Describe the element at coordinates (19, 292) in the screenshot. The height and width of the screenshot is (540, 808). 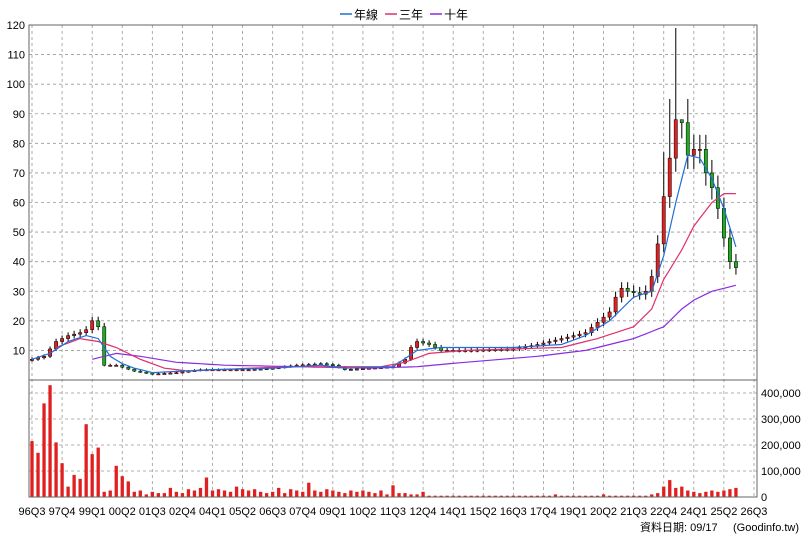
I see `price-tick-label: 30` at that location.